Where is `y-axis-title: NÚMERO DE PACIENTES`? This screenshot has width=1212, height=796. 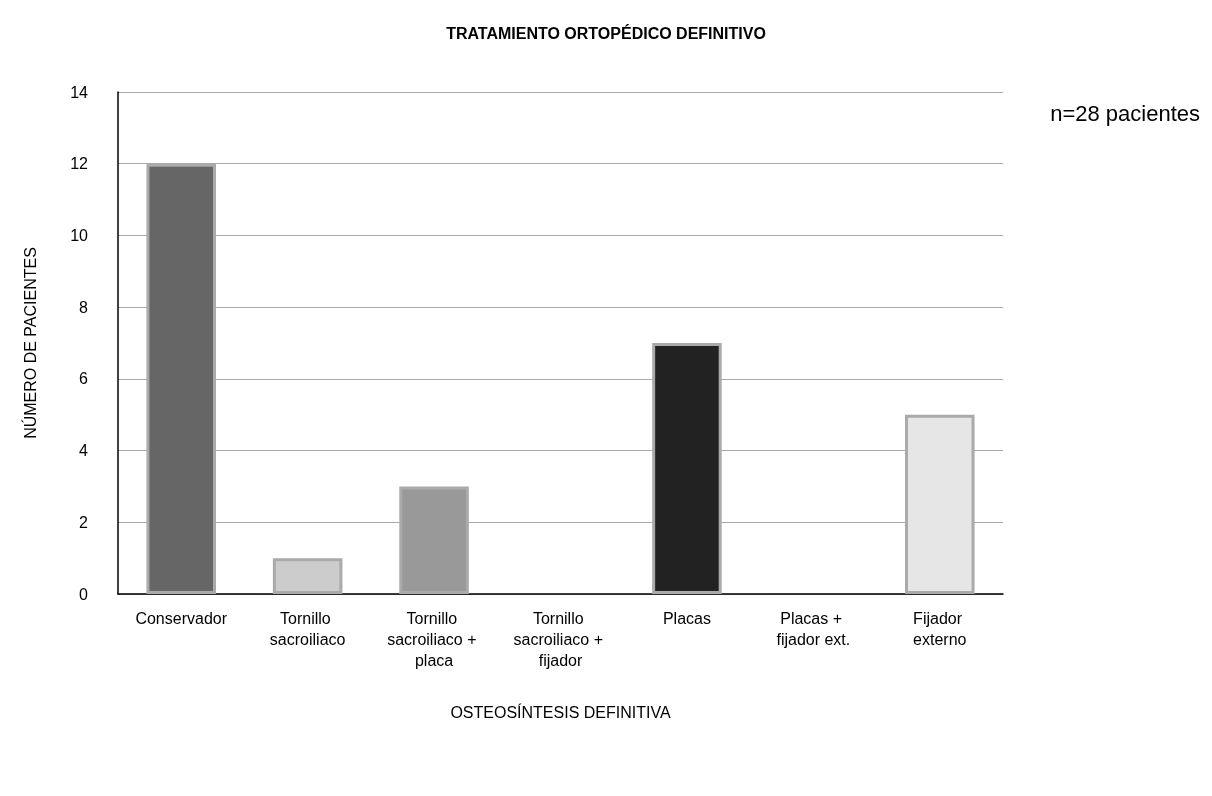
y-axis-title: NÚMERO DE PACIENTES is located at coordinates (29, 343).